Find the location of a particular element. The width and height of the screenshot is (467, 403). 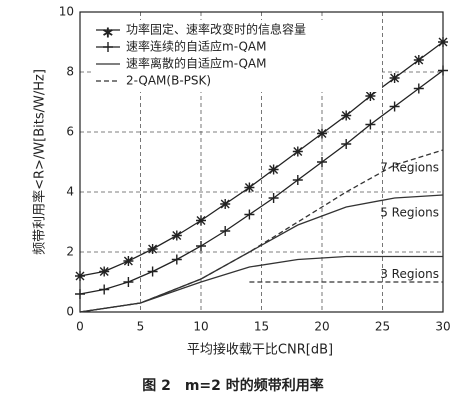

y-tick-label: 2 is located at coordinates (70, 252).